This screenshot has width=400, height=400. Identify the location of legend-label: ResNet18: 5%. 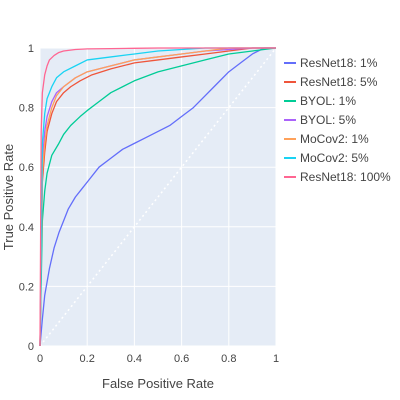
(339, 82).